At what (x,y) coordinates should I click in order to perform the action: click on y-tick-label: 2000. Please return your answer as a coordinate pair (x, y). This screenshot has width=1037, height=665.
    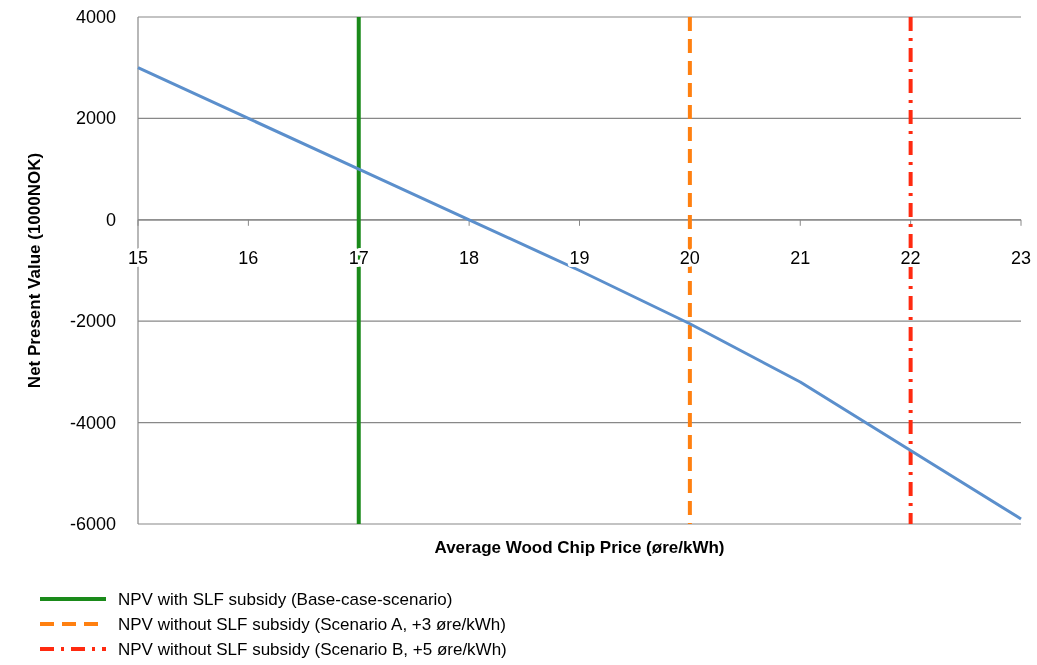
    Looking at the image, I should click on (95, 118).